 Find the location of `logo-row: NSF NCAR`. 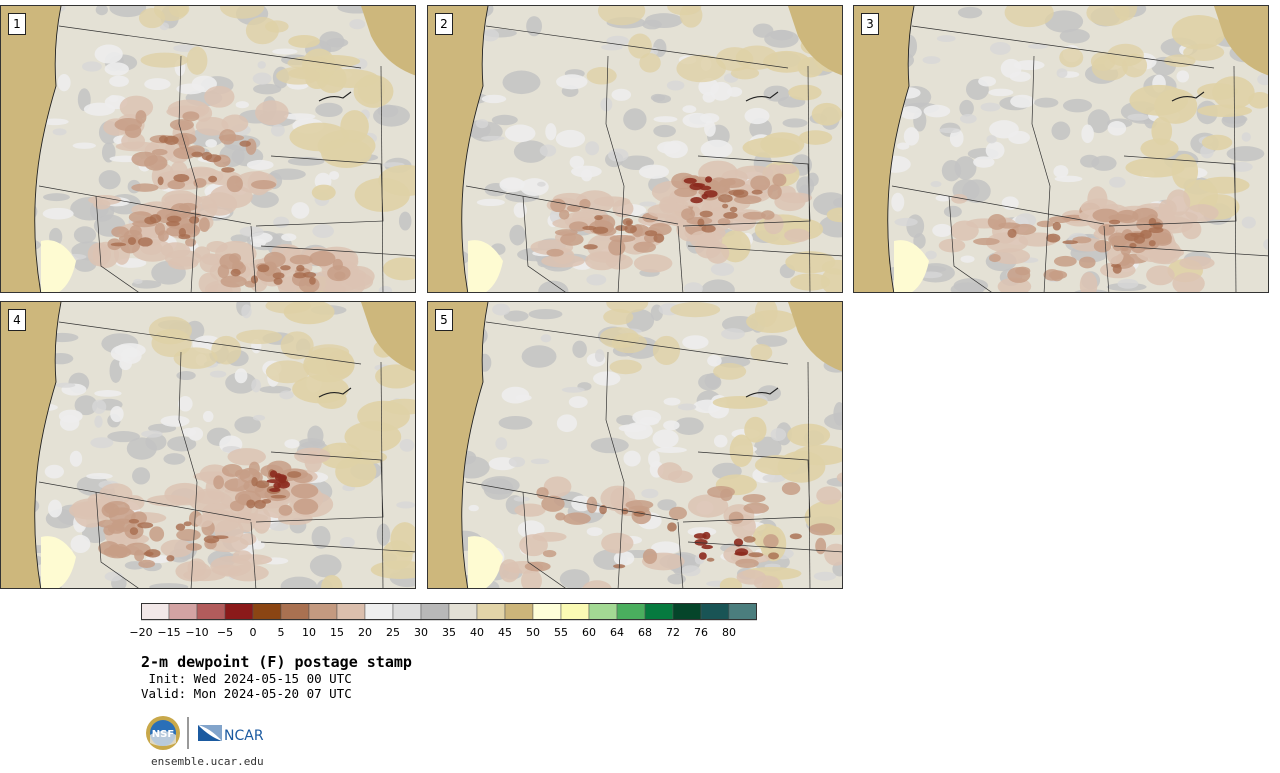

logo-row: NSF NCAR is located at coordinates (210, 733).